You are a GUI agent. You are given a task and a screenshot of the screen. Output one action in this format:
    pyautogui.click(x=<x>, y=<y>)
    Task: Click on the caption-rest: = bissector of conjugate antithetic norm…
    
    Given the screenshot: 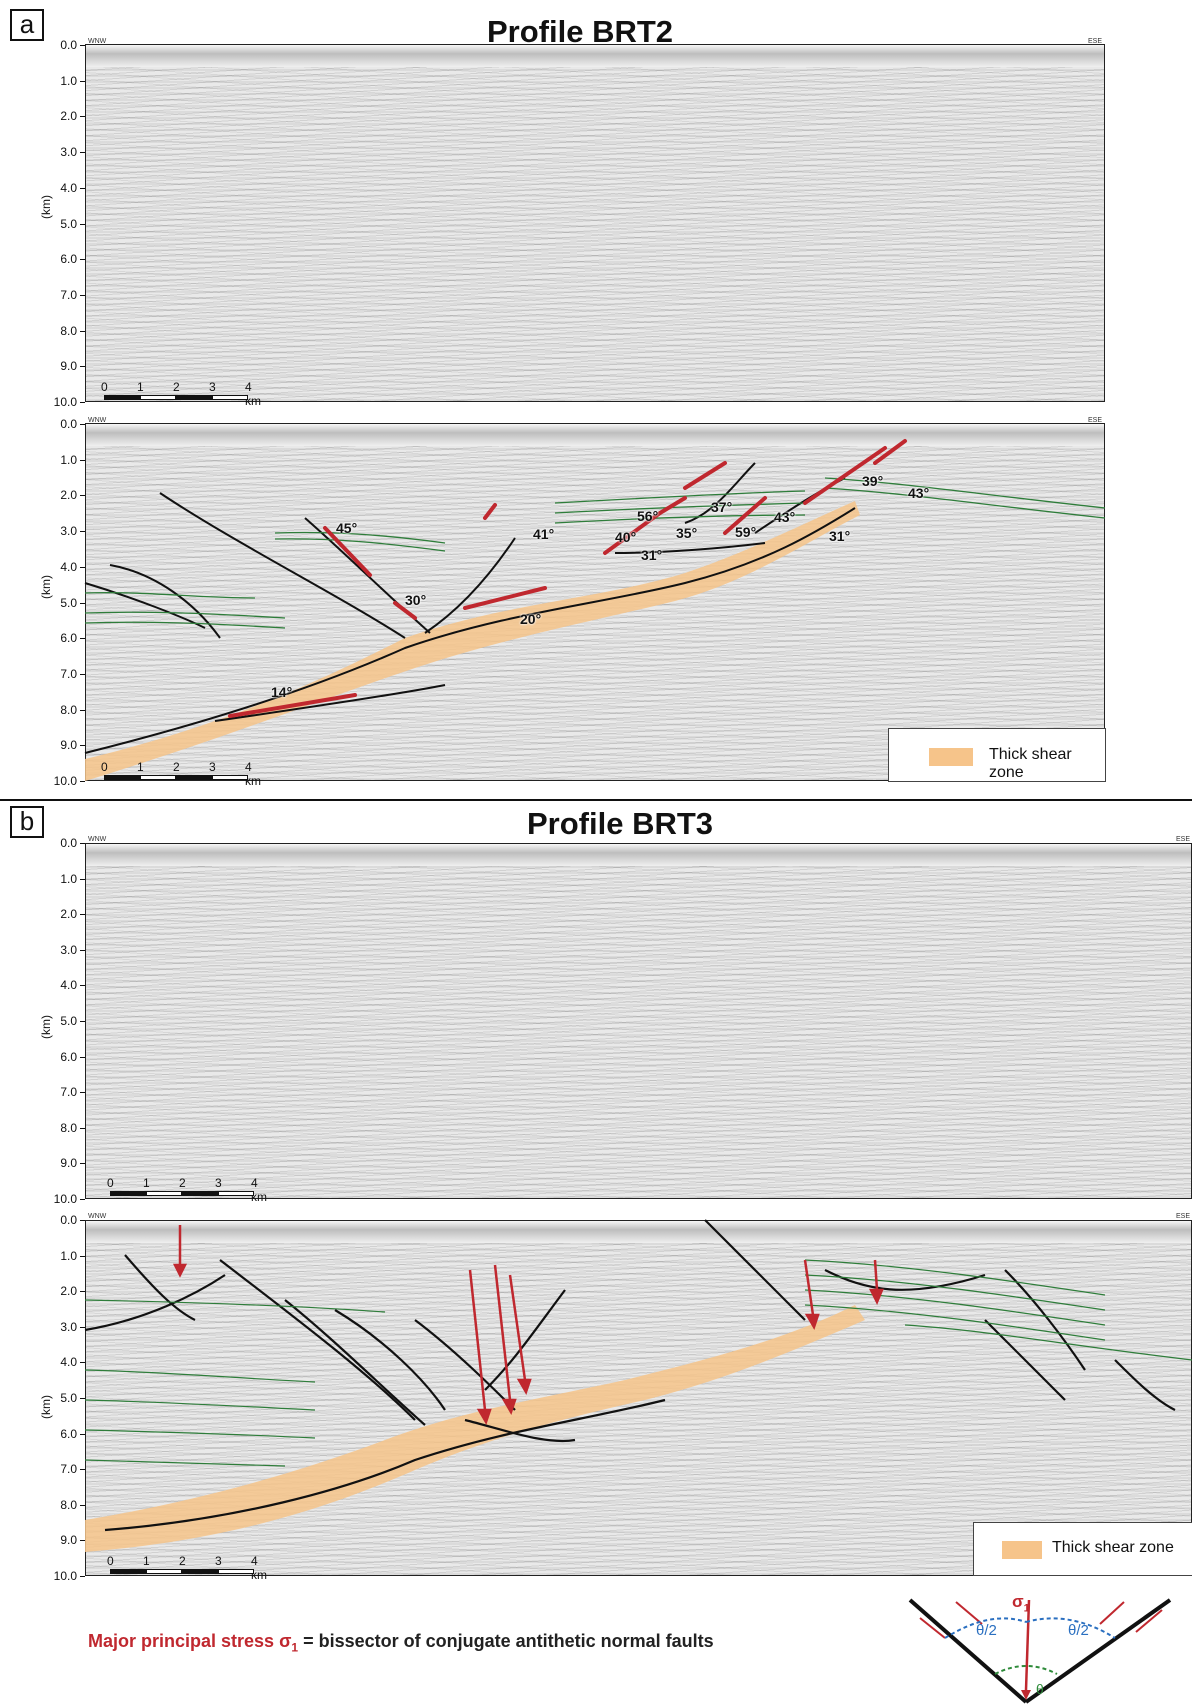 What is the action you would take?
    pyautogui.click(x=506, y=1641)
    